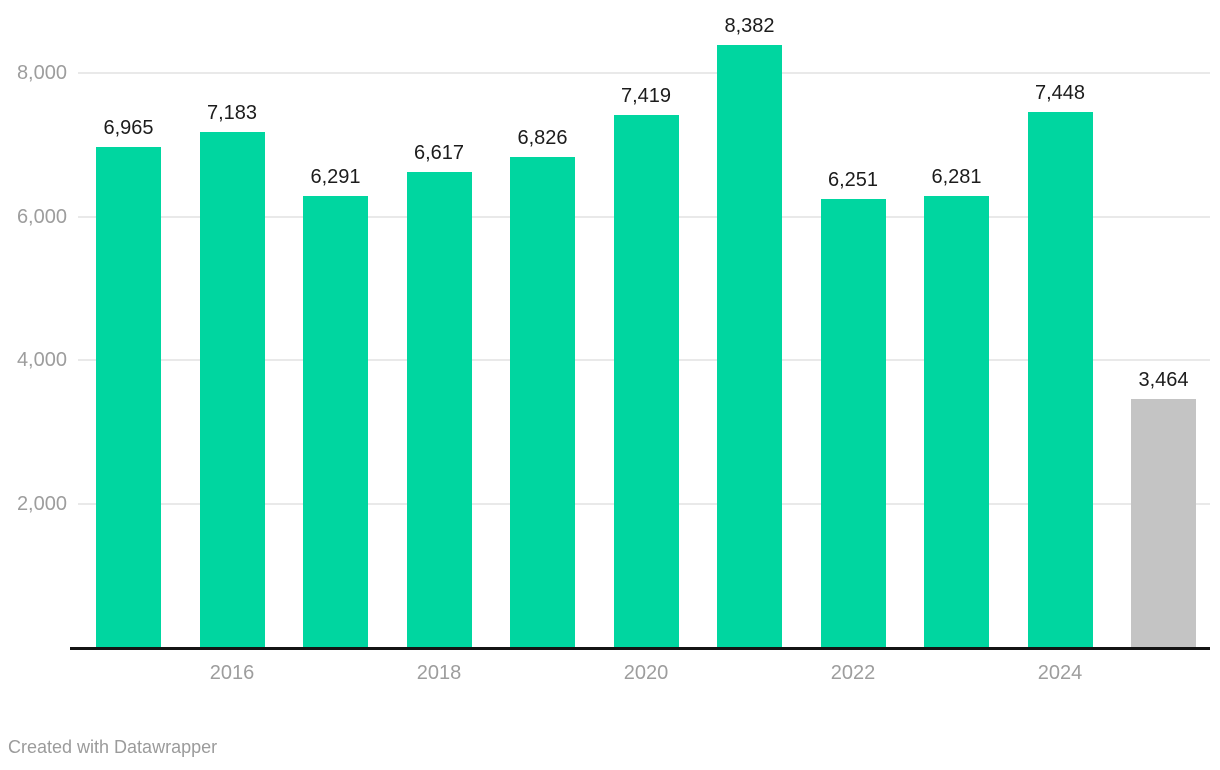 The height and width of the screenshot is (770, 1220). Describe the element at coordinates (41, 504) in the screenshot. I see `y-axis-tick-label: 2,000` at that location.